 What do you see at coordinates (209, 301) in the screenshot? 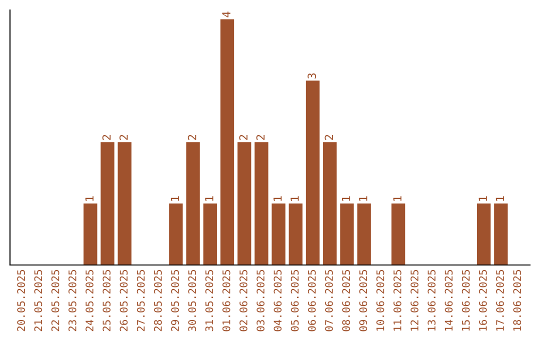
I see `x-tick-label: 31.05.2025` at bounding box center [209, 301].